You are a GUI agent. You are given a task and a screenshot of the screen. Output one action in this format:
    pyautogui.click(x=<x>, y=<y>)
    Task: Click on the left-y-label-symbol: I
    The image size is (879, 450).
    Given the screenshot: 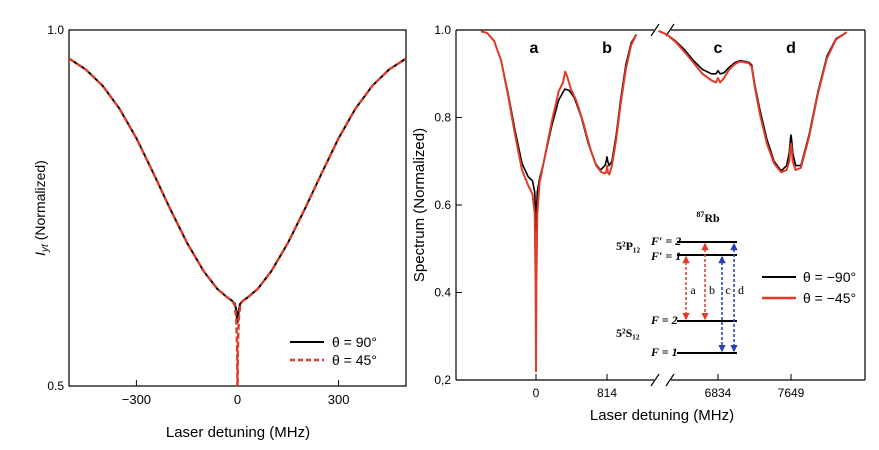 What is the action you would take?
    pyautogui.click(x=40, y=254)
    